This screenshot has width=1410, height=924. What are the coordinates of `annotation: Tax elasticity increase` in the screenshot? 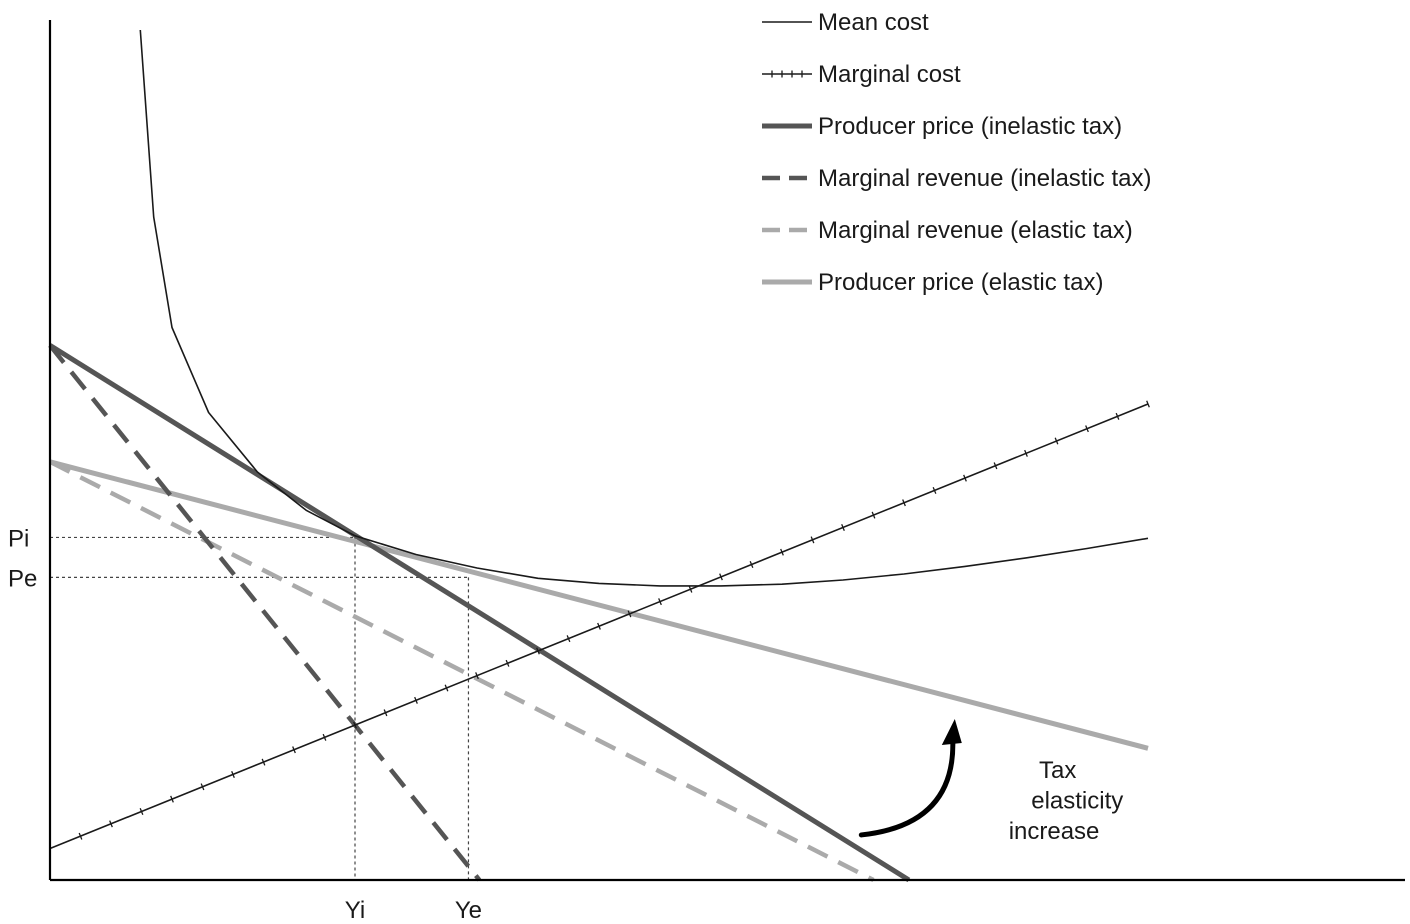 It's located at (990, 782).